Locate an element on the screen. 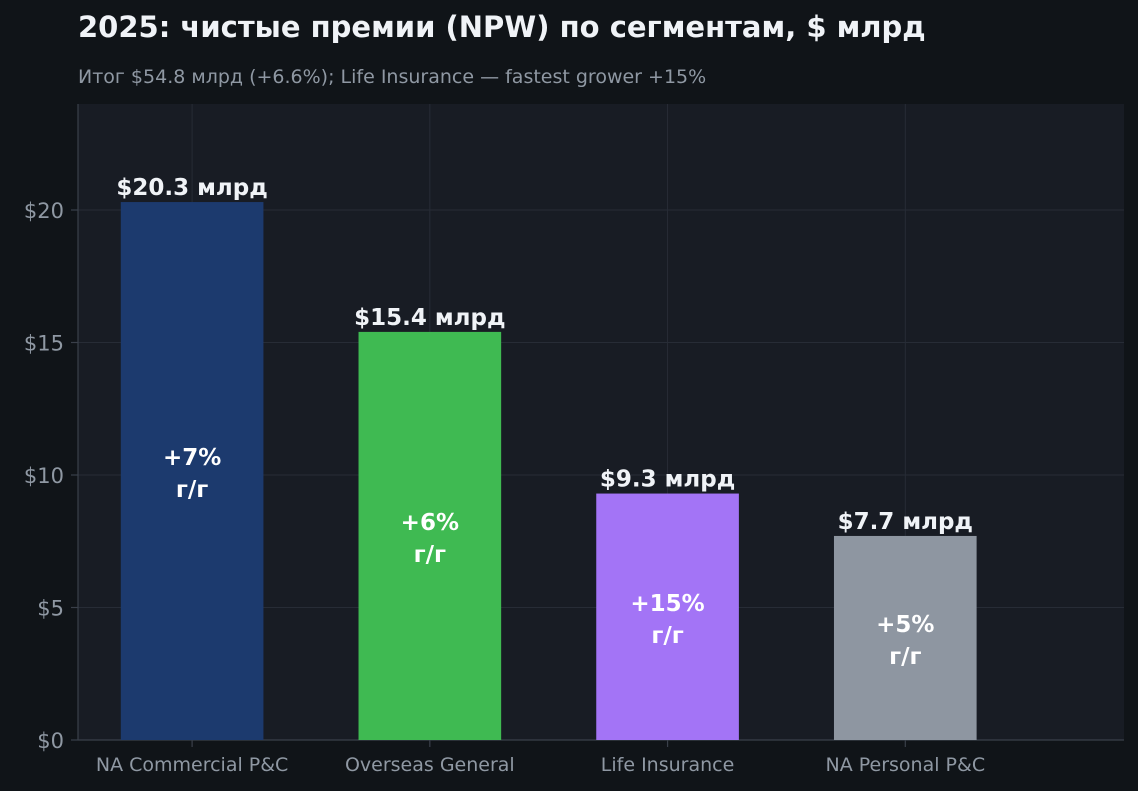  y-tick-label: $5 is located at coordinates (50, 609).